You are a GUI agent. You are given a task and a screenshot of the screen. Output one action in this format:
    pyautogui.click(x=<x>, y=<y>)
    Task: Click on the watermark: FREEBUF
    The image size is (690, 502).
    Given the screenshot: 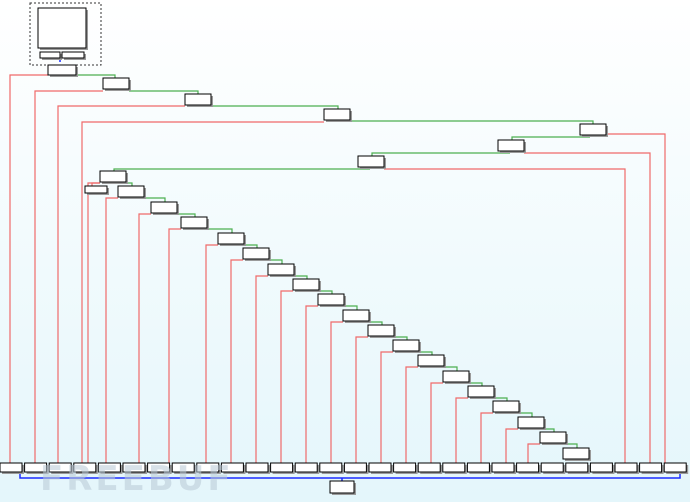 What is the action you would take?
    pyautogui.click(x=137, y=479)
    